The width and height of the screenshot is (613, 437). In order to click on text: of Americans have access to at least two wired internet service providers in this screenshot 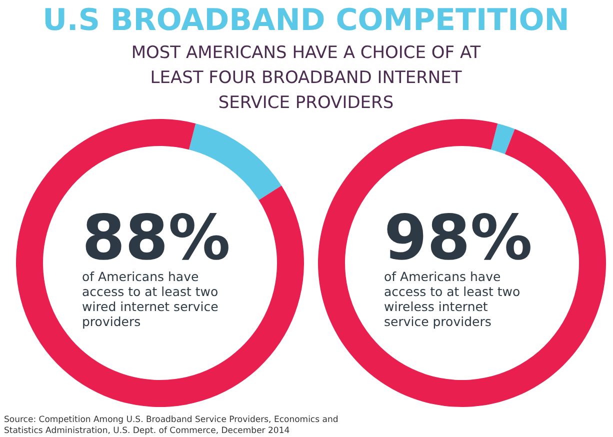, I will do `click(150, 299)`.